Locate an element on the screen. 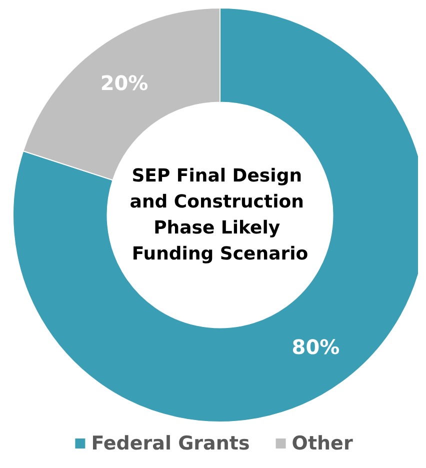  legend-label: Other is located at coordinates (323, 443).